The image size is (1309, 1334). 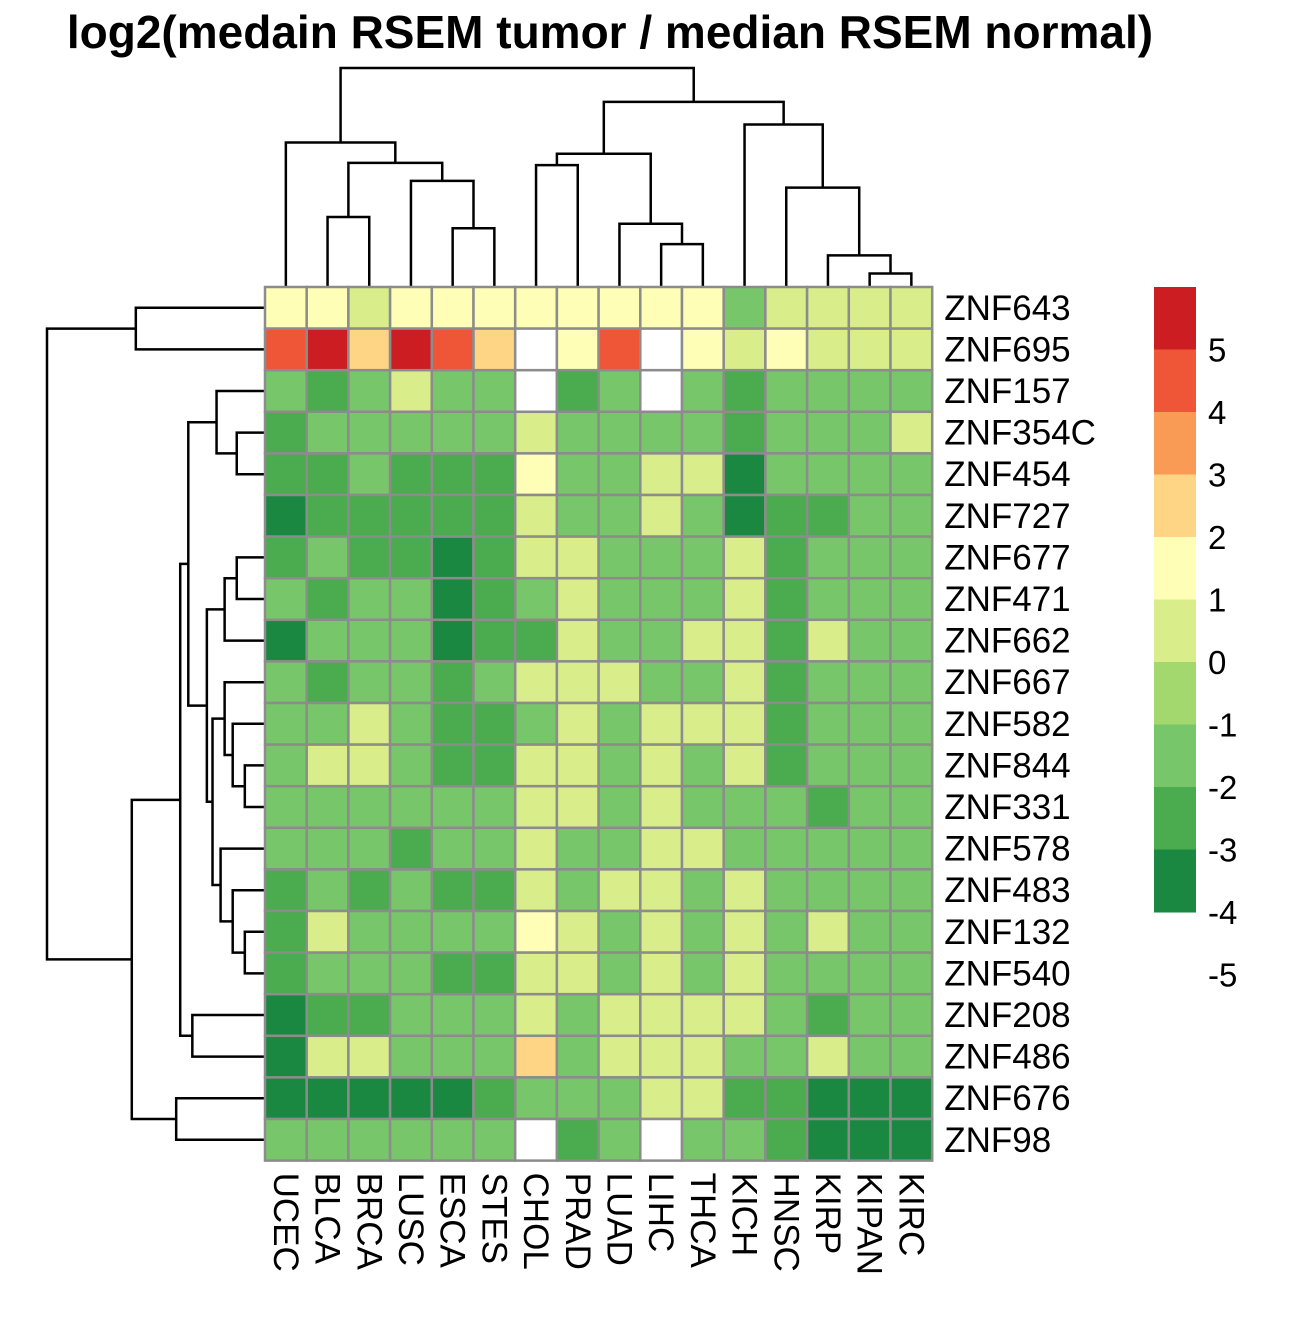 What do you see at coordinates (1007, 932) in the screenshot?
I see `row-label: ZNF132` at bounding box center [1007, 932].